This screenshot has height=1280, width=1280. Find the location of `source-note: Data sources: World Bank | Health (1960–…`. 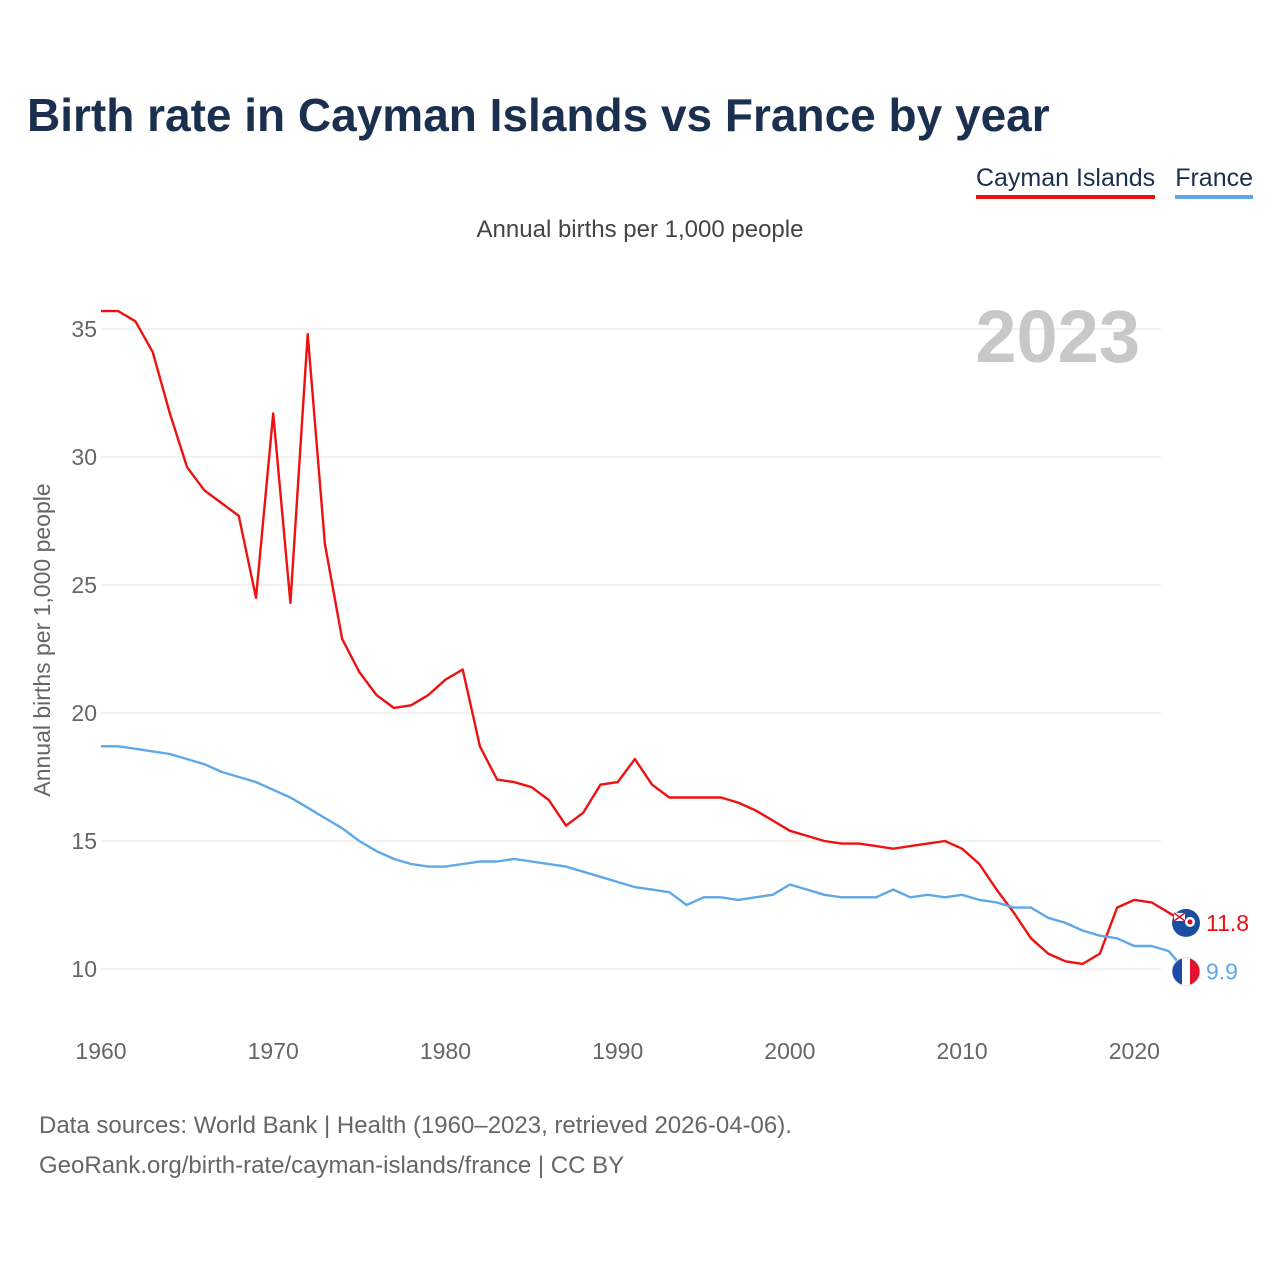

source-note: Data sources: World Bank | Health (1960–… is located at coordinates (415, 1146).